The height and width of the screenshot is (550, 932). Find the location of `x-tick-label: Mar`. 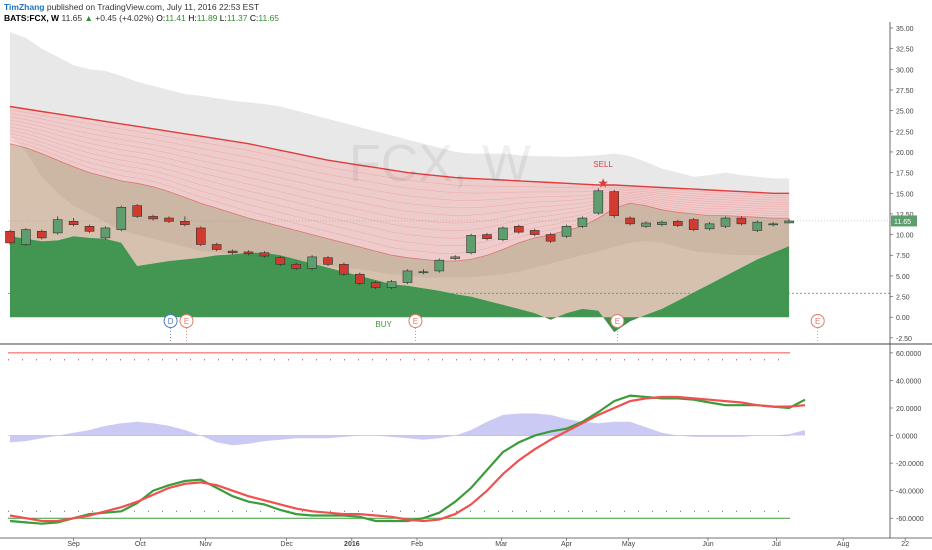

x-tick-label: Mar is located at coordinates (501, 544).